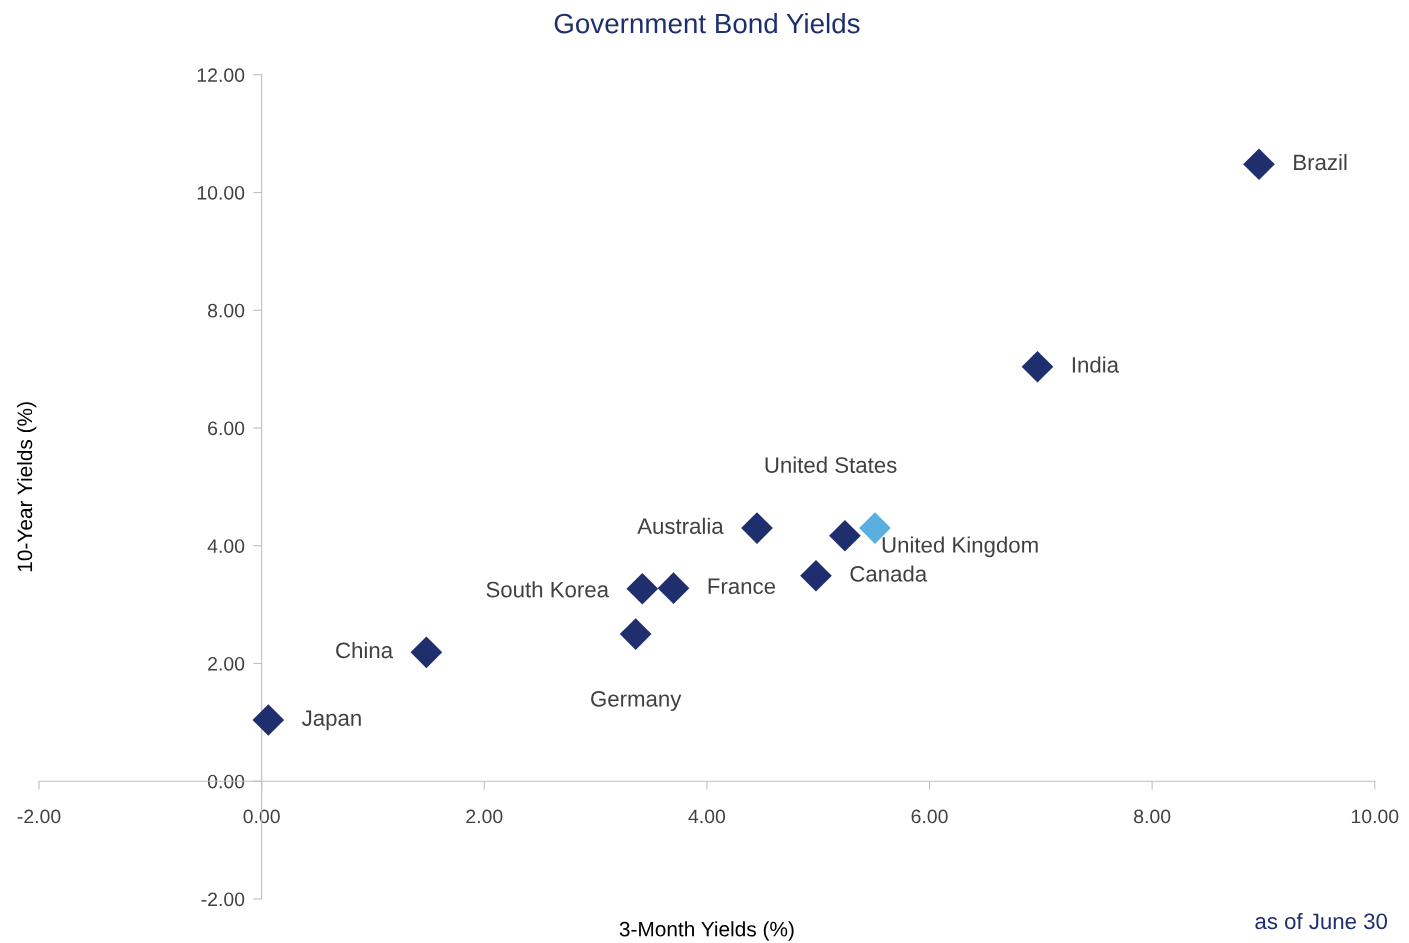 The image size is (1409, 943). Describe the element at coordinates (929, 816) in the screenshot. I see `x-tick-label: 6.00` at that location.